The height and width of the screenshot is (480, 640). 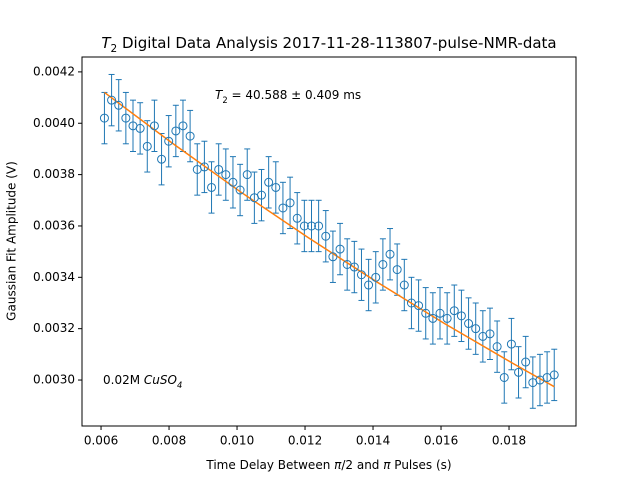 What do you see at coordinates (509, 441) in the screenshot?
I see `x-tick-label: 0.018` at bounding box center [509, 441].